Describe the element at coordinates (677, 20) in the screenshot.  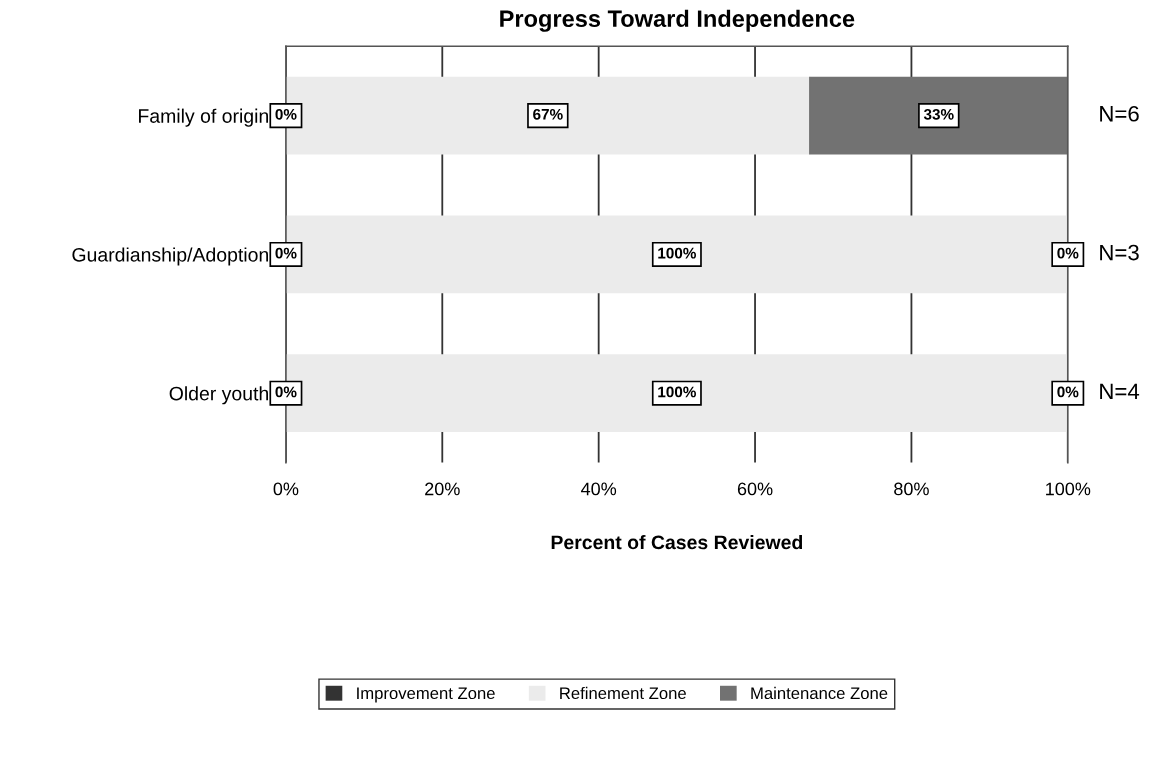
I see `chart-title: Progress Toward Independence` at that location.